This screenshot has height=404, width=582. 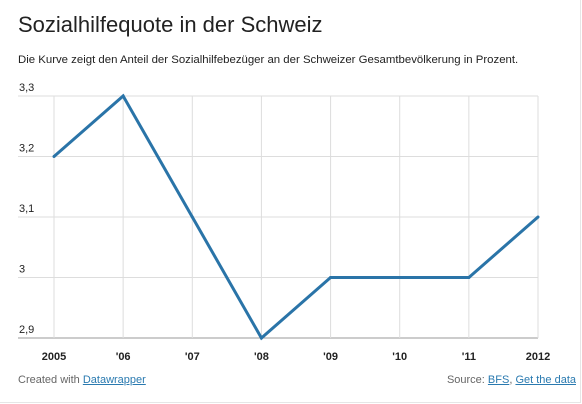 What do you see at coordinates (123, 357) in the screenshot?
I see `x-tick-label: '06` at bounding box center [123, 357].